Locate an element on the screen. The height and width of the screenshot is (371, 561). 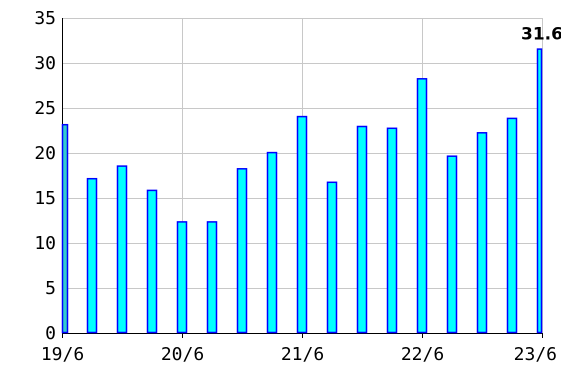
y-tick-label: 30 is located at coordinates (45, 63).